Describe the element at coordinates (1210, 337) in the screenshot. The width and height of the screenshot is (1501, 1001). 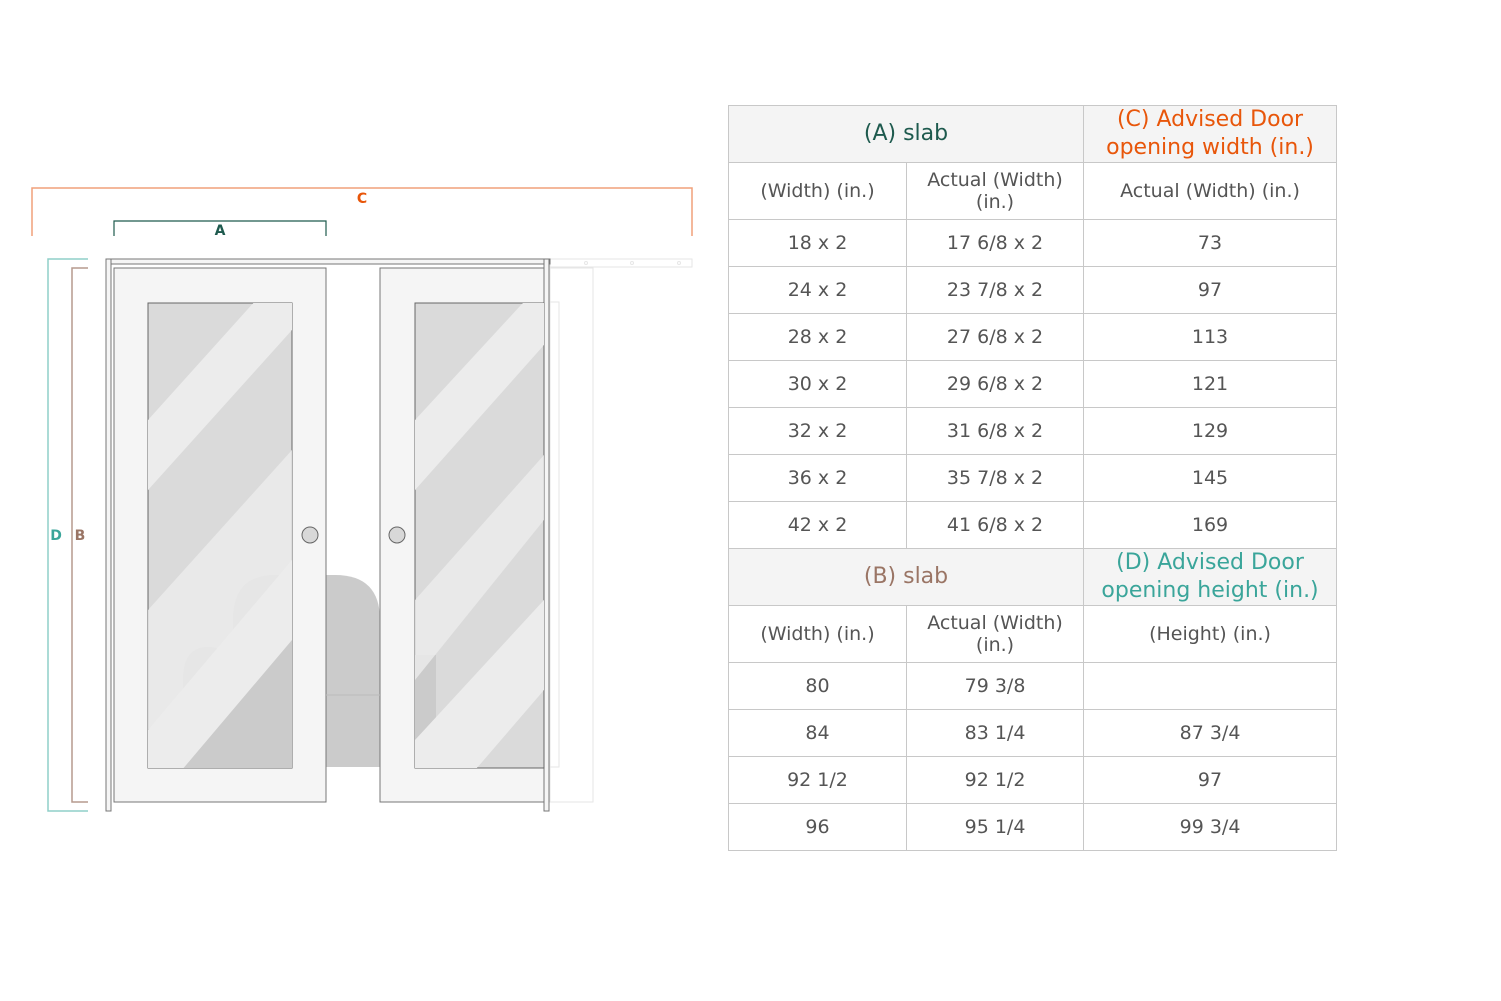
I see `table-cell: 113` at that location.